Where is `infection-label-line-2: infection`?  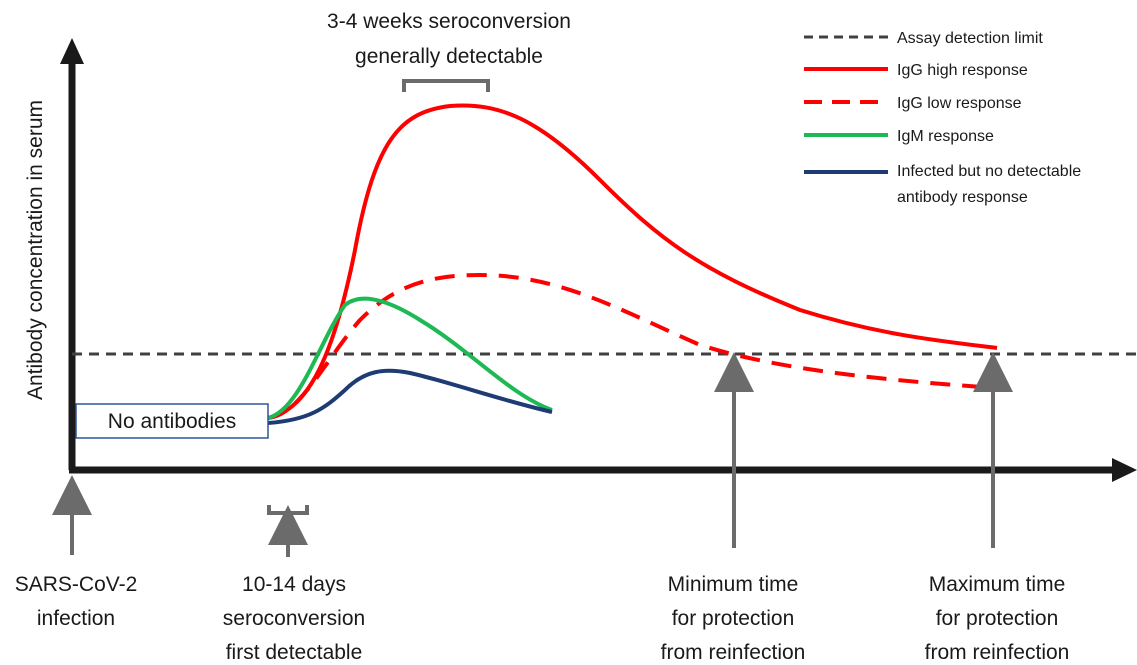 infection-label-line-2: infection is located at coordinates (76, 618).